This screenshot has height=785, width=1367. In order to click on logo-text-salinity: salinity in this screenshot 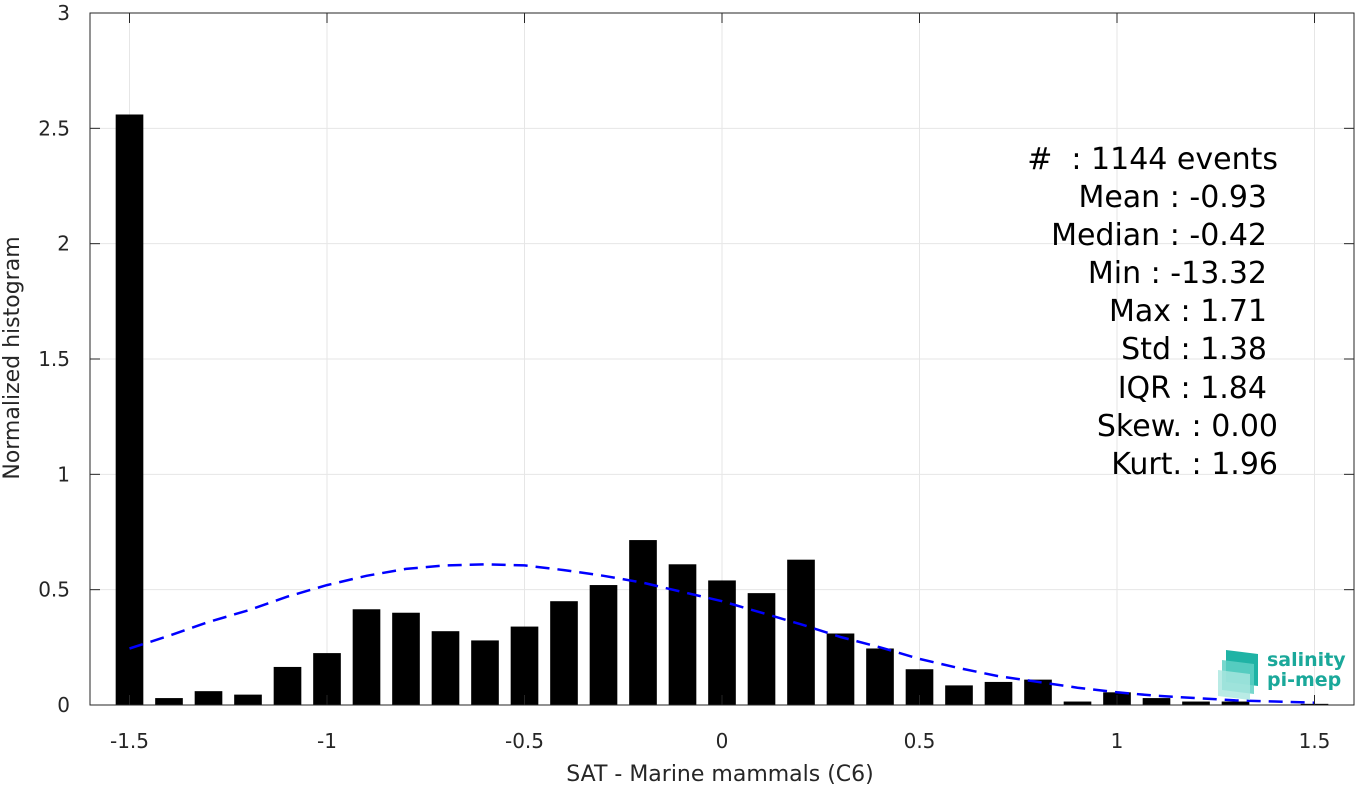, I will do `click(1306, 660)`.